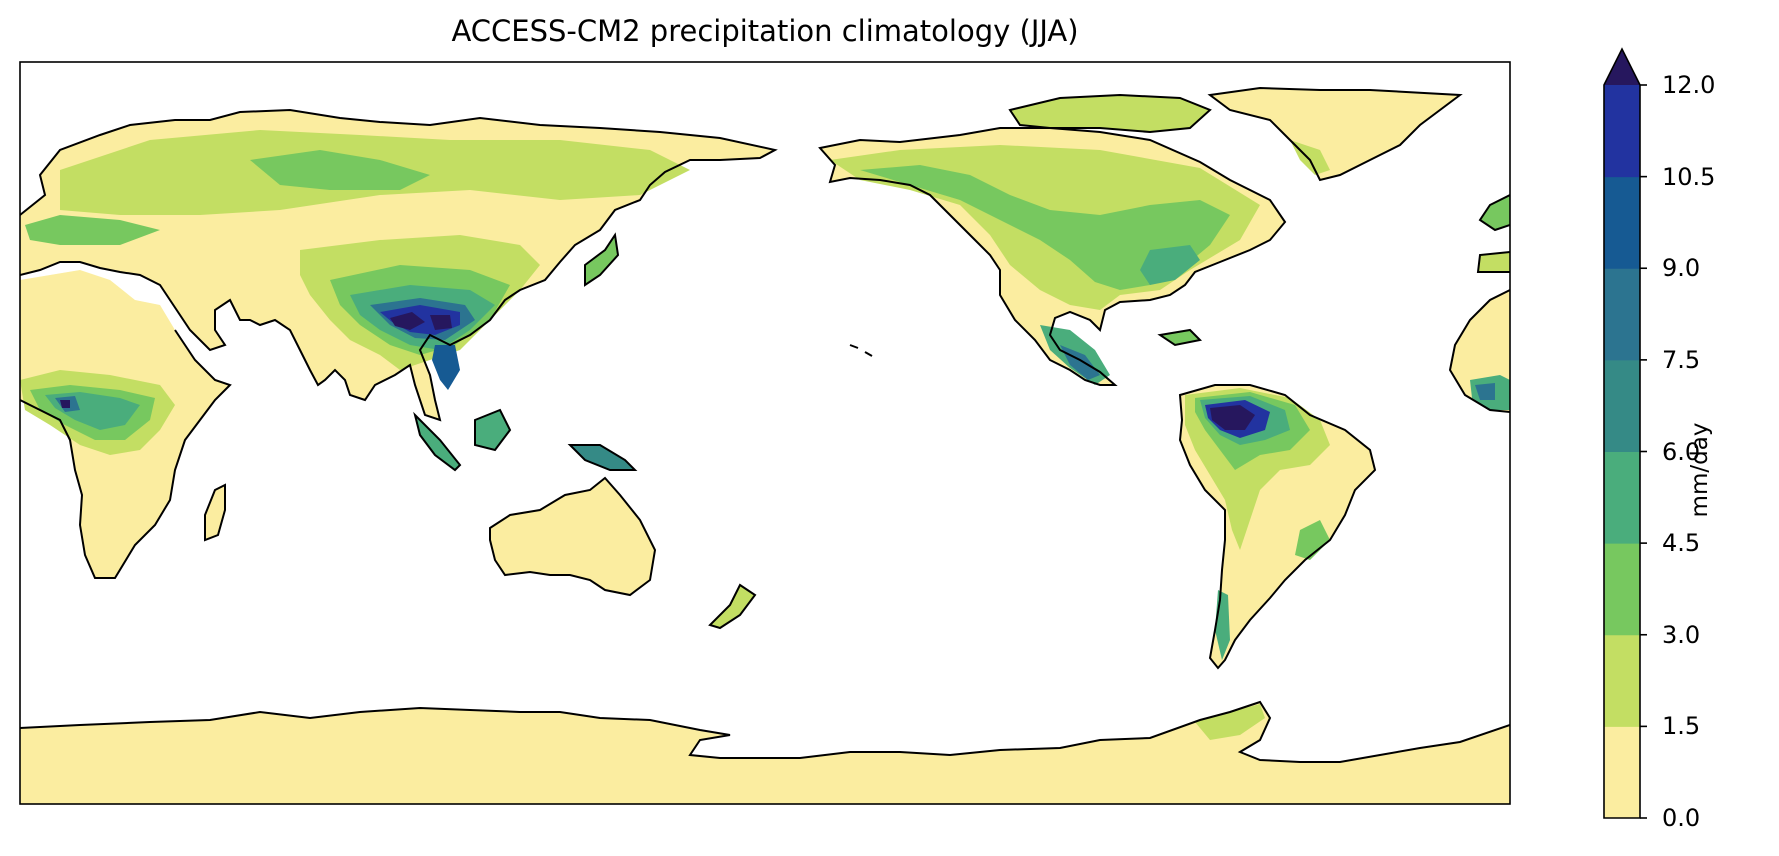 The image size is (1779, 856). Describe the element at coordinates (1479, 351) in the screenshot. I see `coastline-west-africa-right` at that location.